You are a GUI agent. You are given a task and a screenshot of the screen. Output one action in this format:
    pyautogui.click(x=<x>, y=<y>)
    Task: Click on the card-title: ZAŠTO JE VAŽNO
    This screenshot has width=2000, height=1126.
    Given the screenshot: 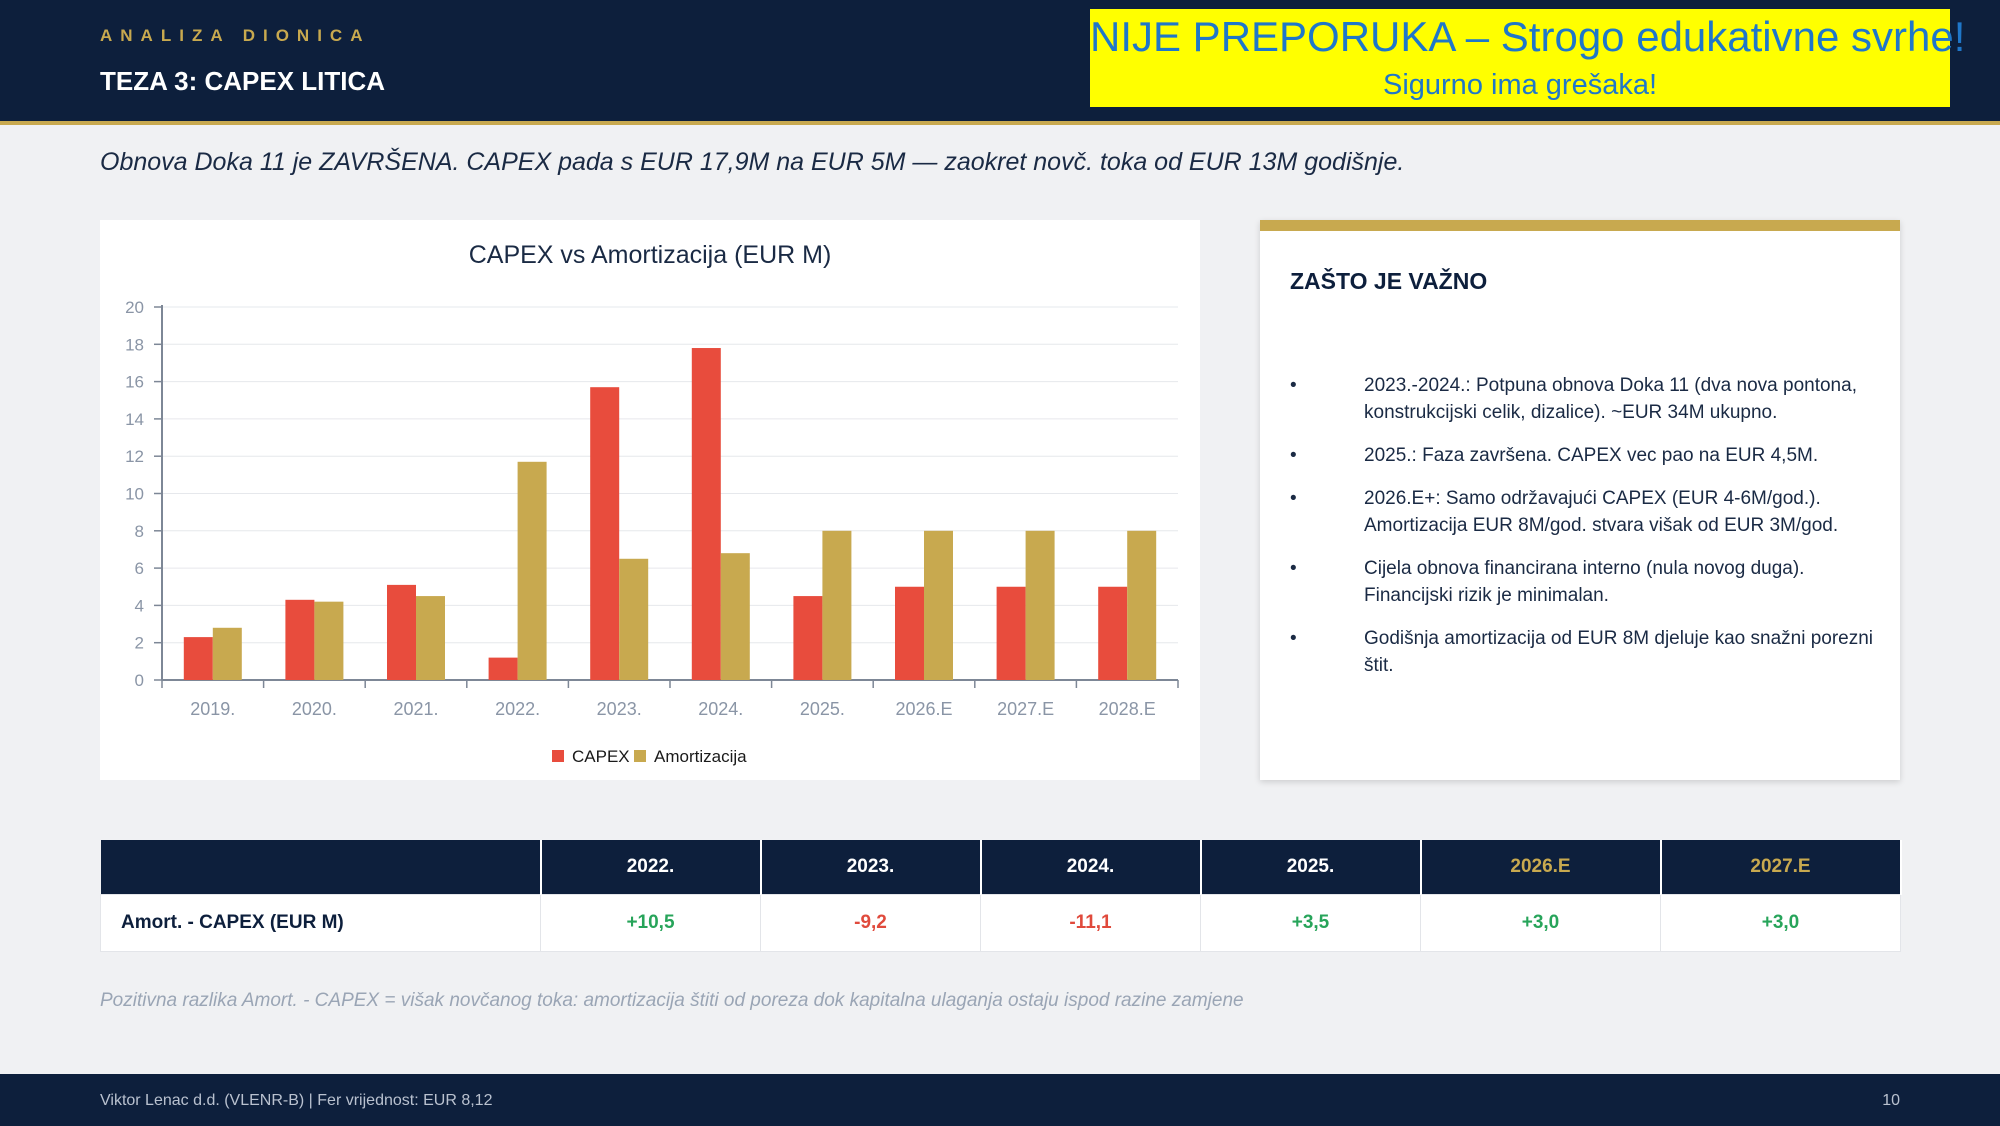 What is the action you would take?
    pyautogui.click(x=1389, y=281)
    